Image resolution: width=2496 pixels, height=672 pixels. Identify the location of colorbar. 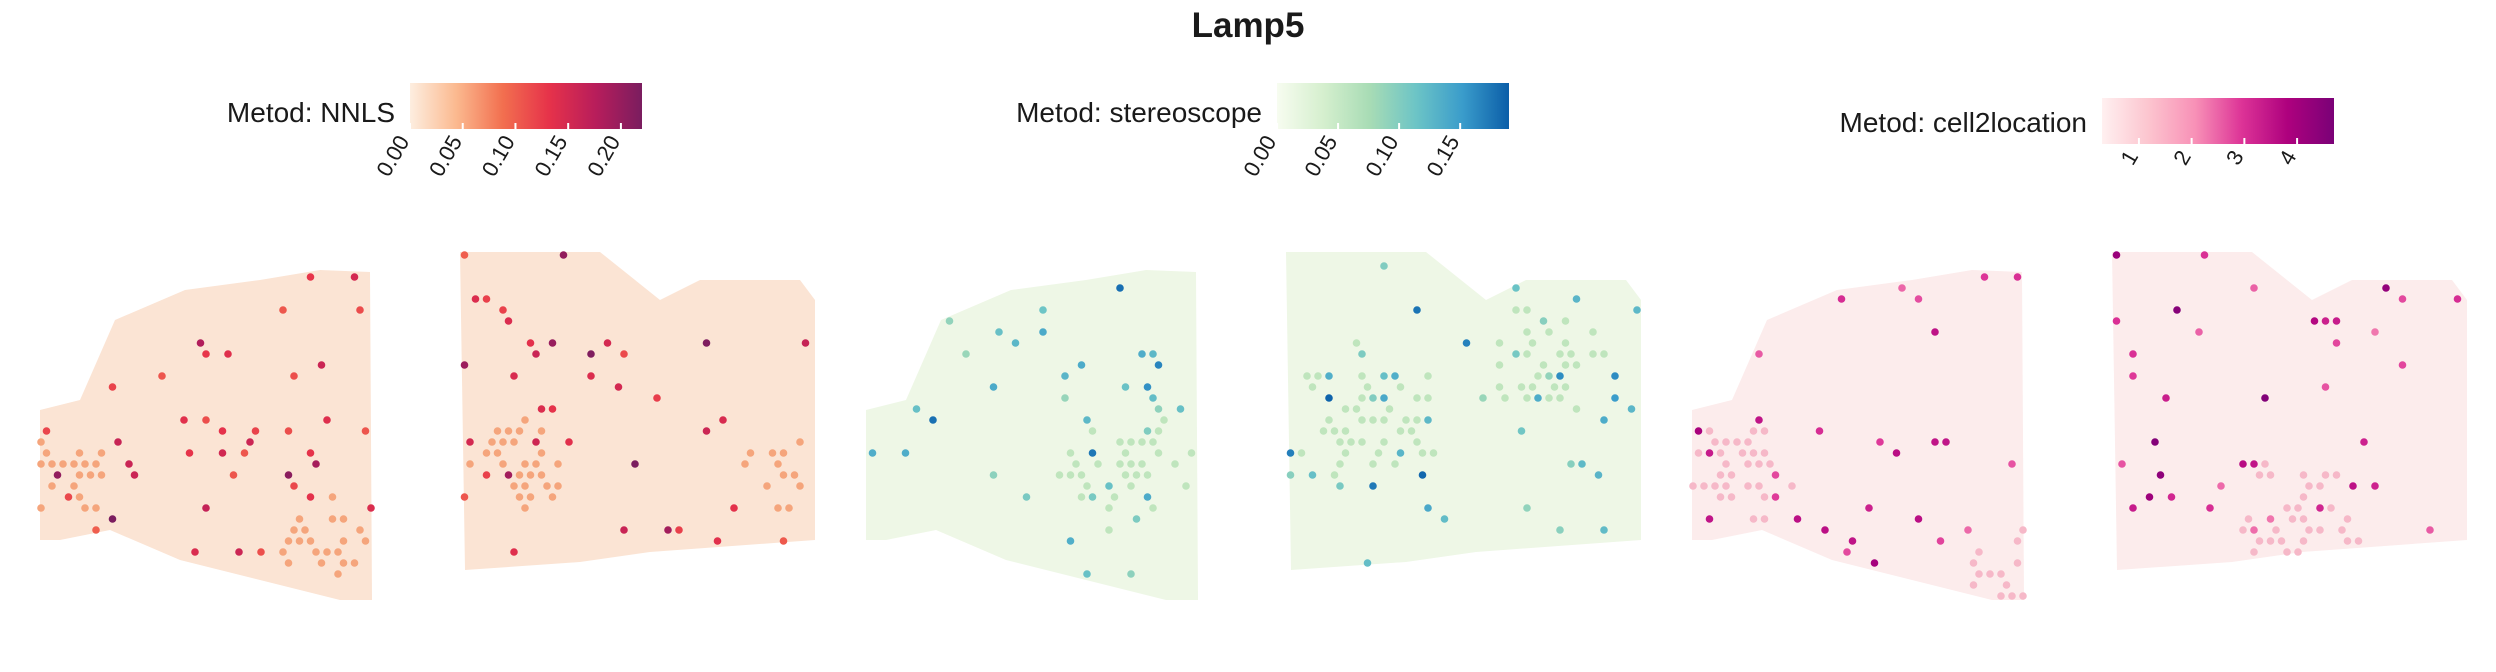
(2218, 121).